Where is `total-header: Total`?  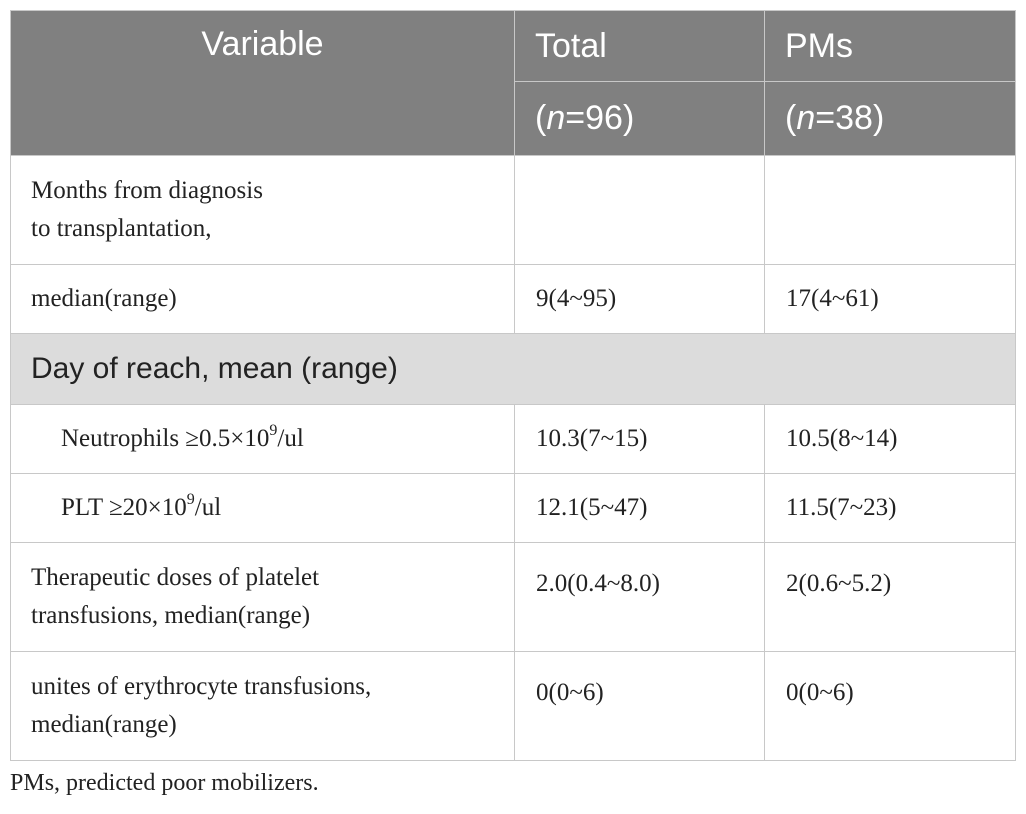
total-header: Total is located at coordinates (639, 46).